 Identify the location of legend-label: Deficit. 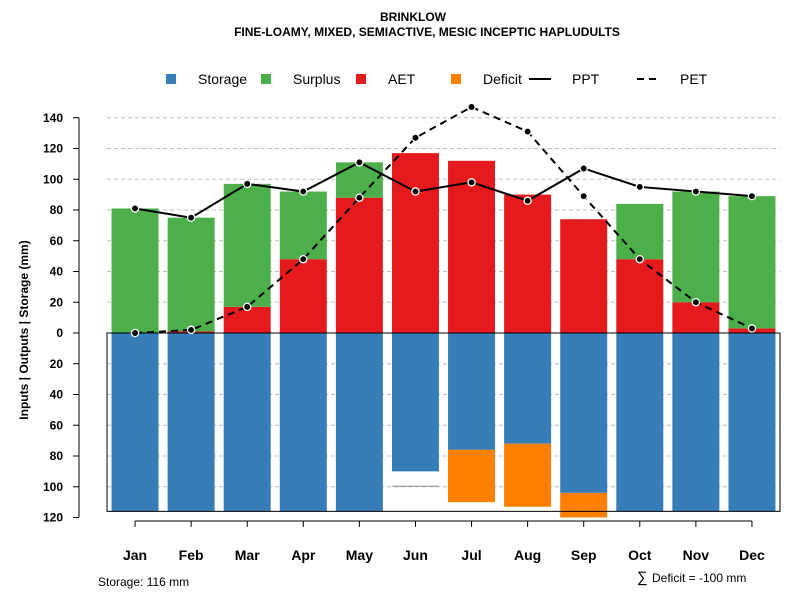
(502, 79).